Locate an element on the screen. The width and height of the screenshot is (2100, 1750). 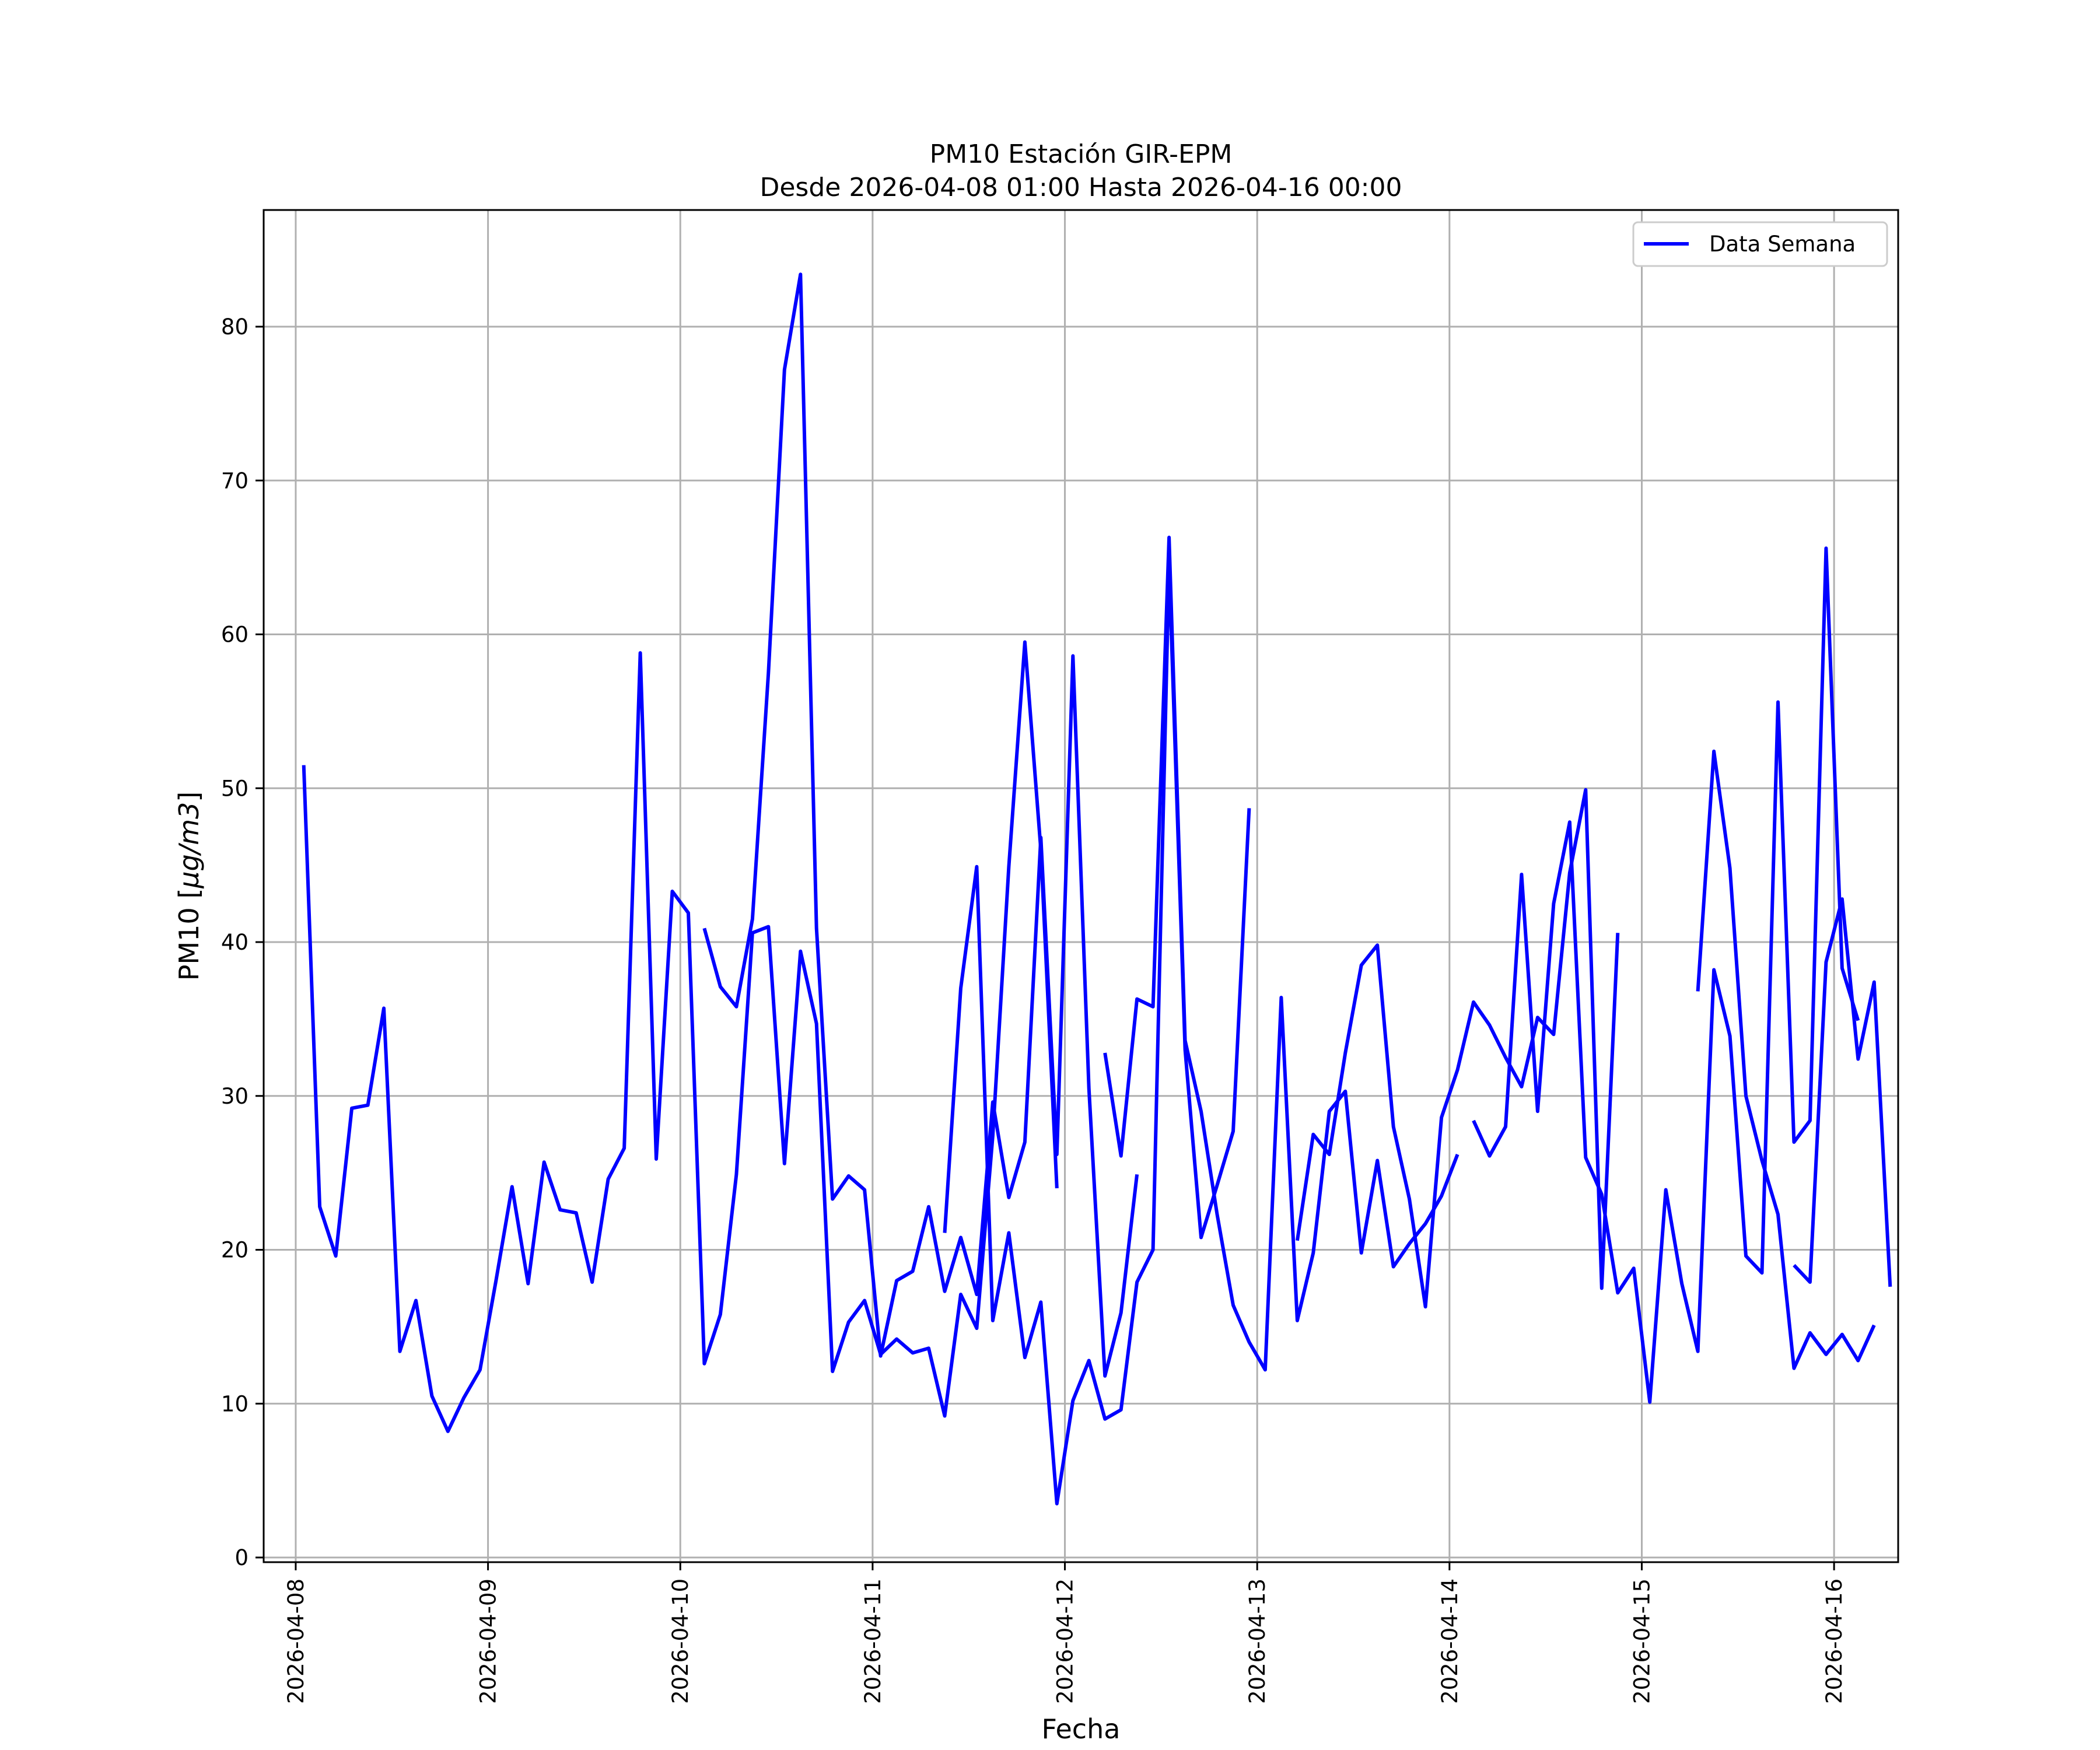
y-axis-label: PM10 [µg/m3] is located at coordinates (189, 886).